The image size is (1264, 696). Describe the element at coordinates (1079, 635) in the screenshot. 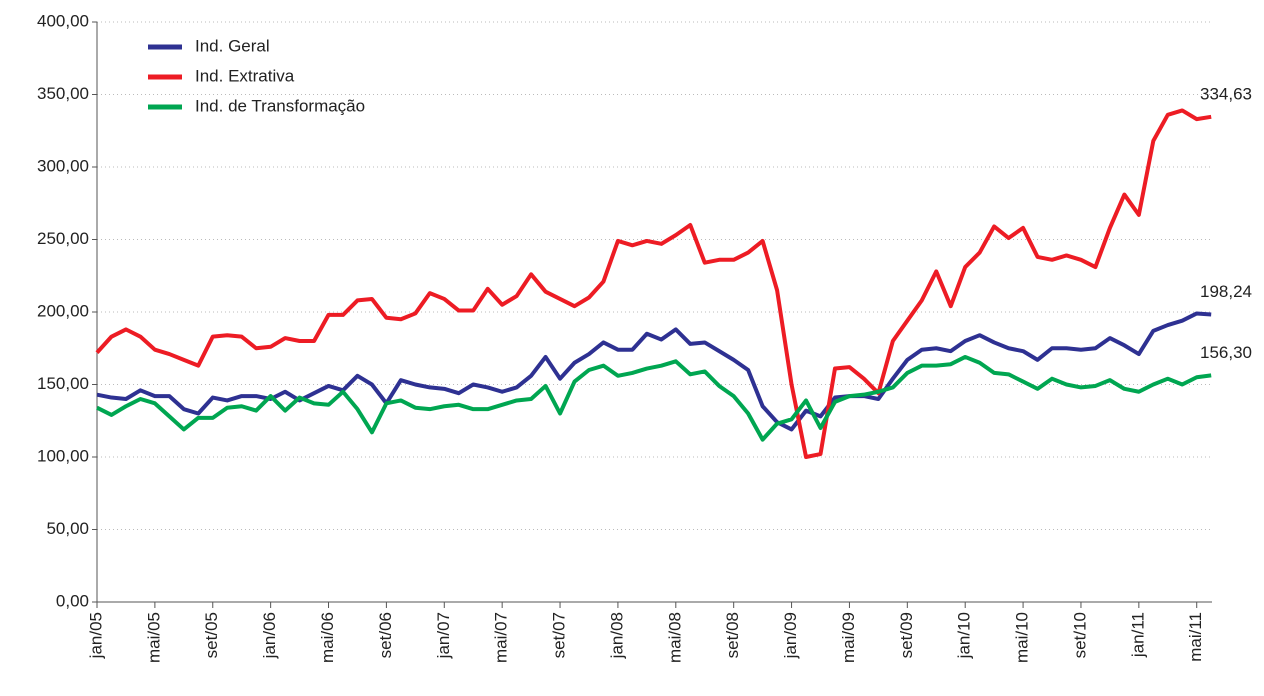

I see `x-tick-label: set/10` at that location.